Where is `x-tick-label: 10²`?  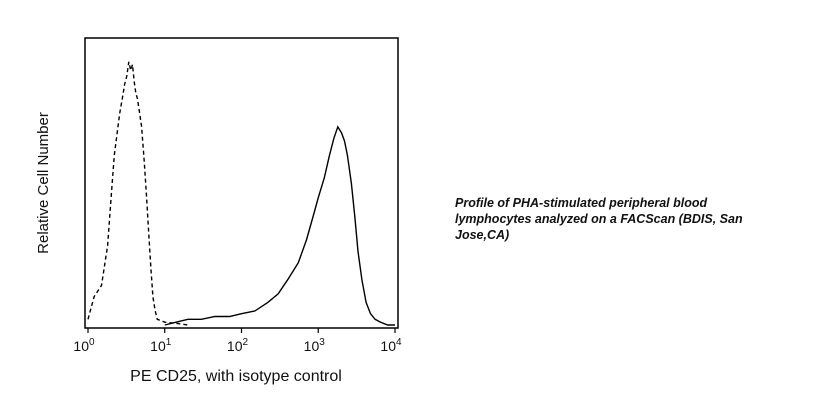 x-tick-label: 10² is located at coordinates (238, 345).